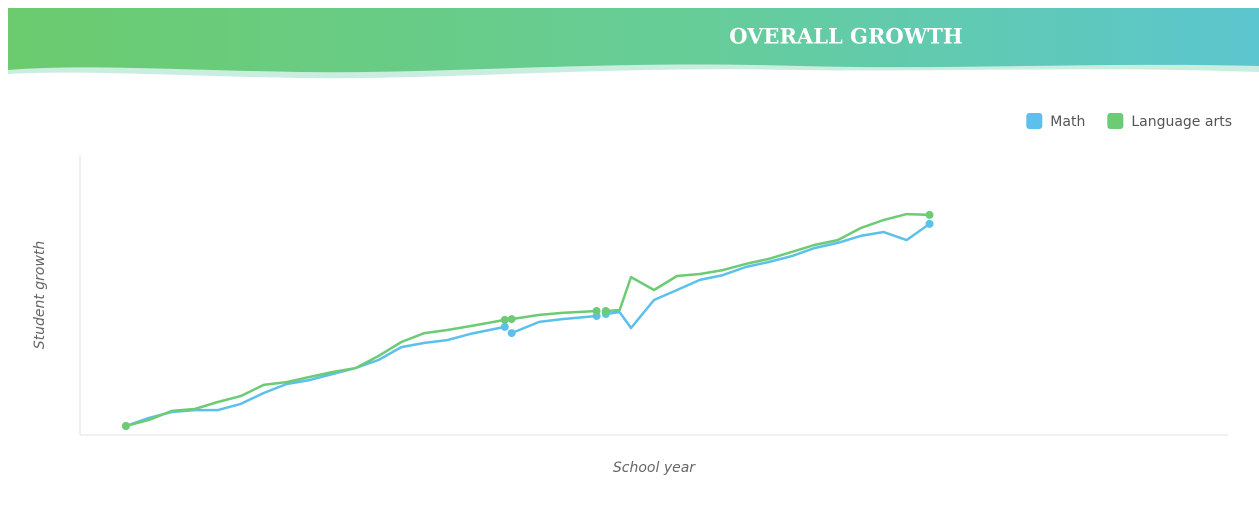  What do you see at coordinates (1181, 122) in the screenshot?
I see `legend-label: Language arts` at bounding box center [1181, 122].